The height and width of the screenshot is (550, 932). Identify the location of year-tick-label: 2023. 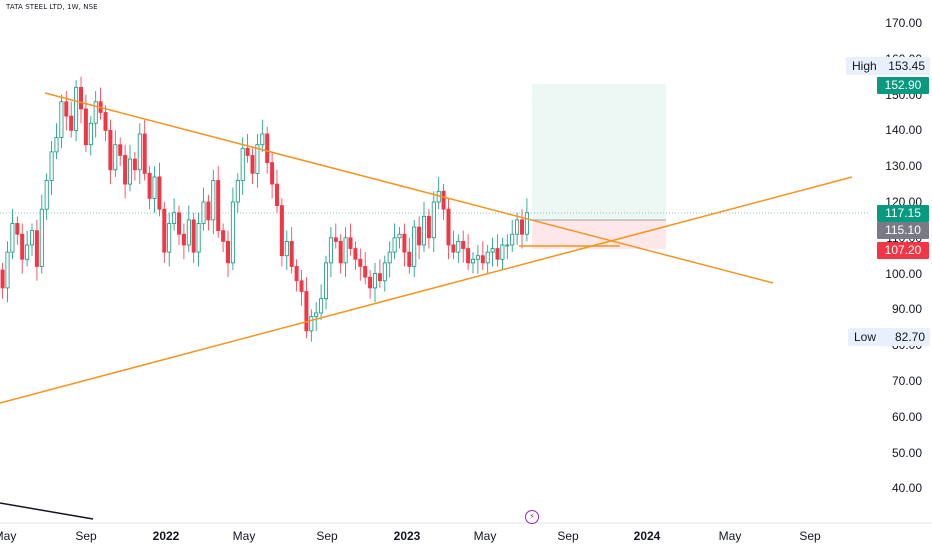
(407, 536).